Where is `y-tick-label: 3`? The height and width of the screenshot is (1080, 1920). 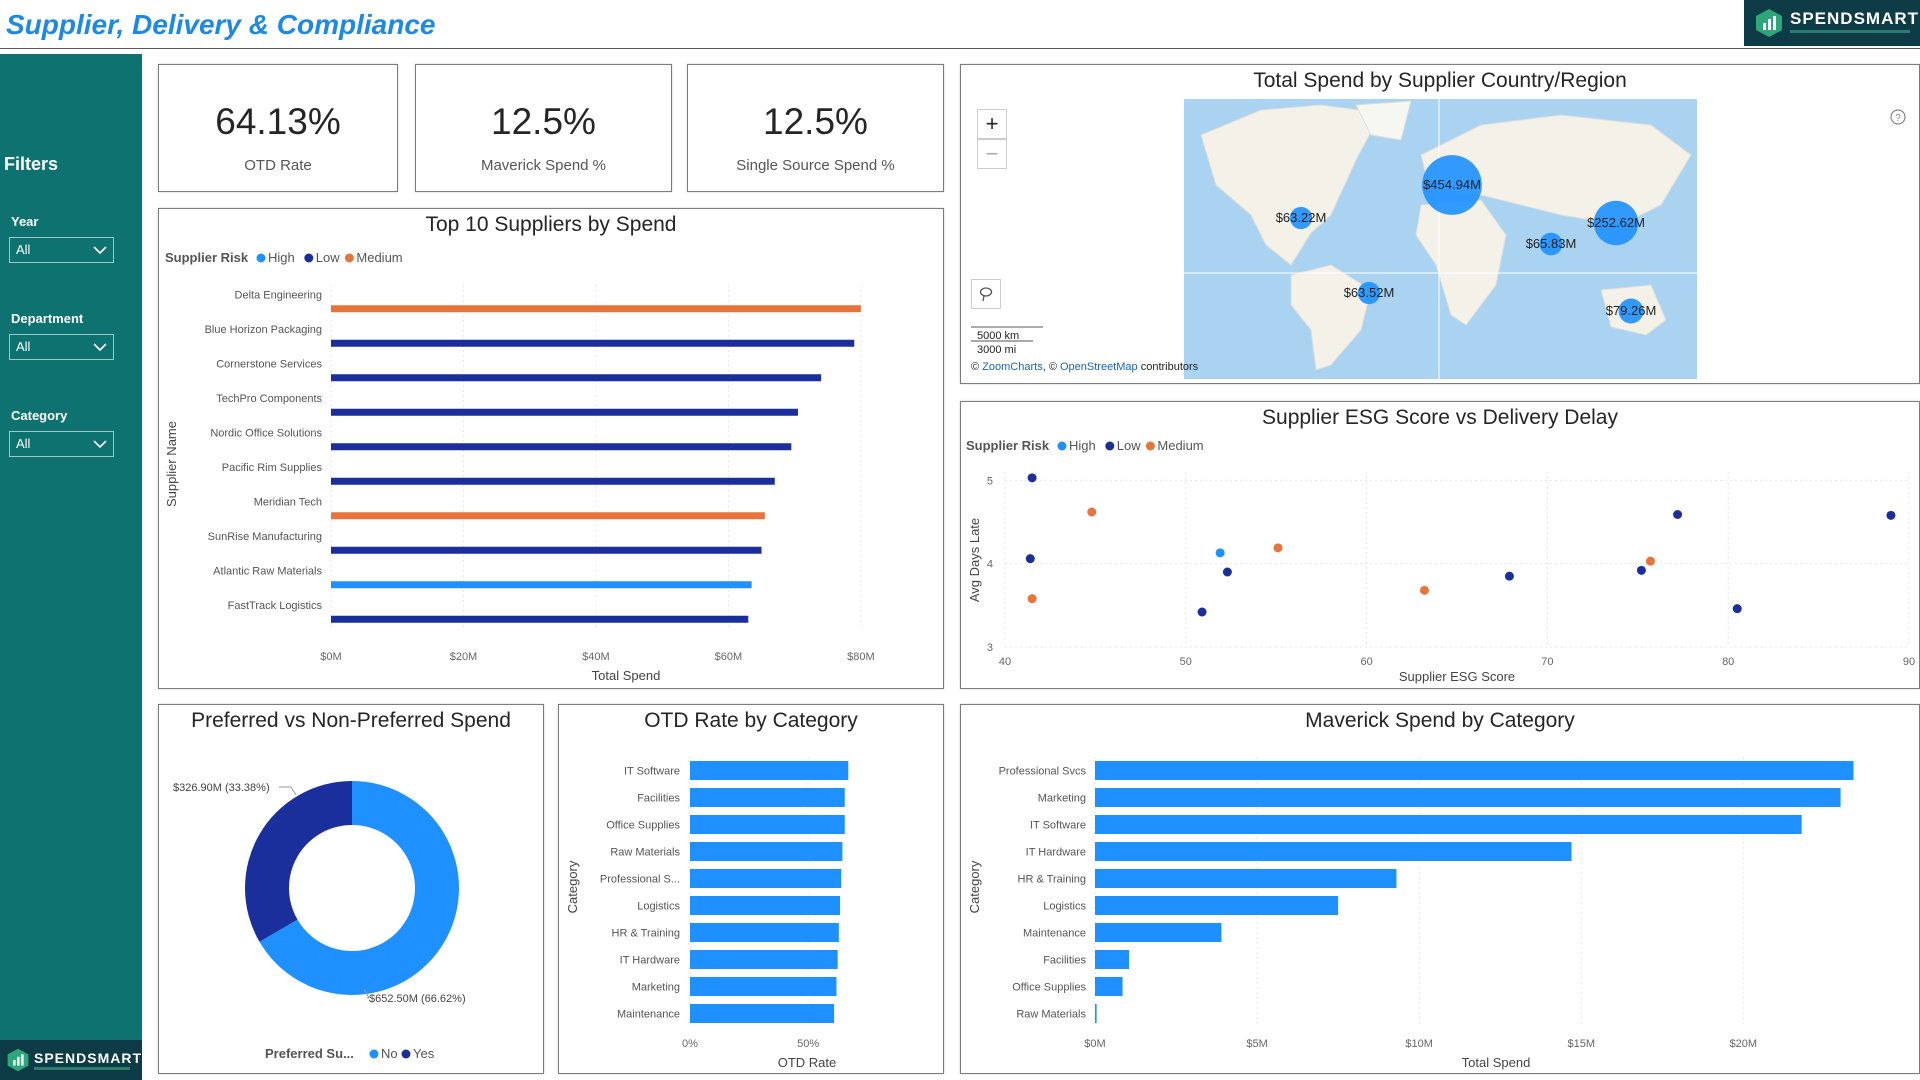
y-tick-label: 3 is located at coordinates (990, 648).